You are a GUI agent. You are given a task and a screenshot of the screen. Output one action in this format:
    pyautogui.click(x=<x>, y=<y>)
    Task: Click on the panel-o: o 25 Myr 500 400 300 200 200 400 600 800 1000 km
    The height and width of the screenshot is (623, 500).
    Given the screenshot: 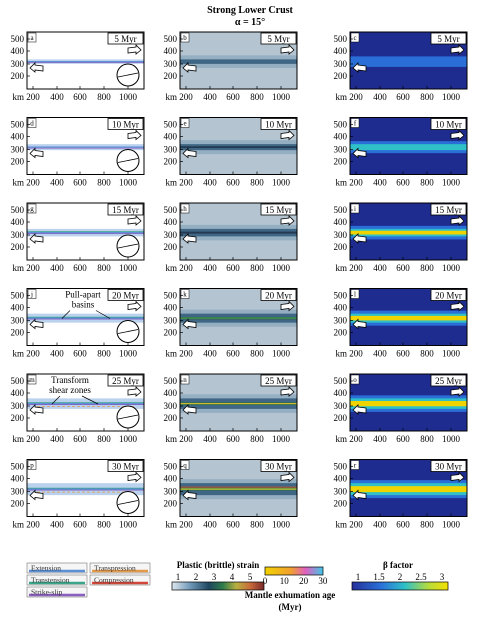 What is the action you would take?
    pyautogui.click(x=401, y=408)
    